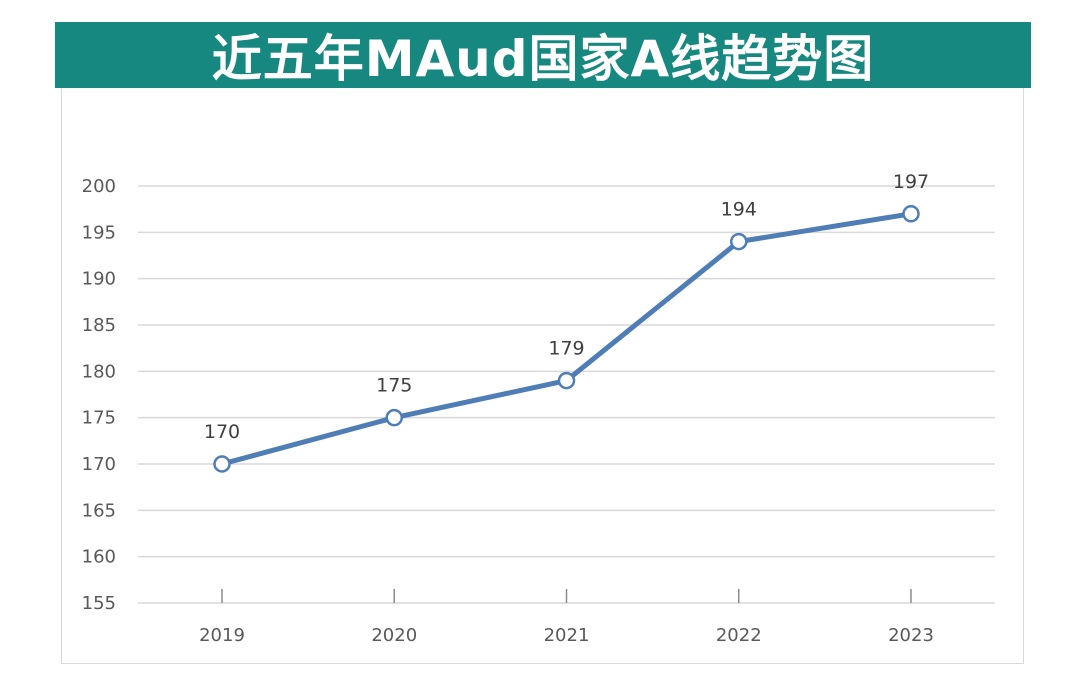 This screenshot has width=1080, height=693. I want to click on y-tick-label: 185, so click(99, 325).